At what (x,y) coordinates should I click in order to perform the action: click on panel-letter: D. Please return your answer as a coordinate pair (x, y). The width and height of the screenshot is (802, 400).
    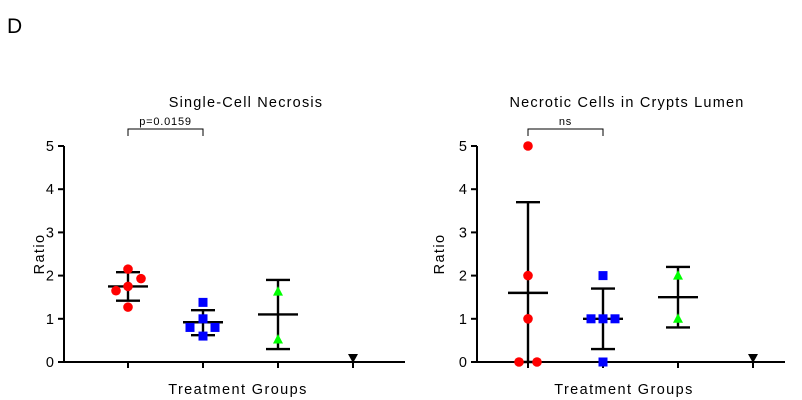
    Looking at the image, I should click on (14, 26).